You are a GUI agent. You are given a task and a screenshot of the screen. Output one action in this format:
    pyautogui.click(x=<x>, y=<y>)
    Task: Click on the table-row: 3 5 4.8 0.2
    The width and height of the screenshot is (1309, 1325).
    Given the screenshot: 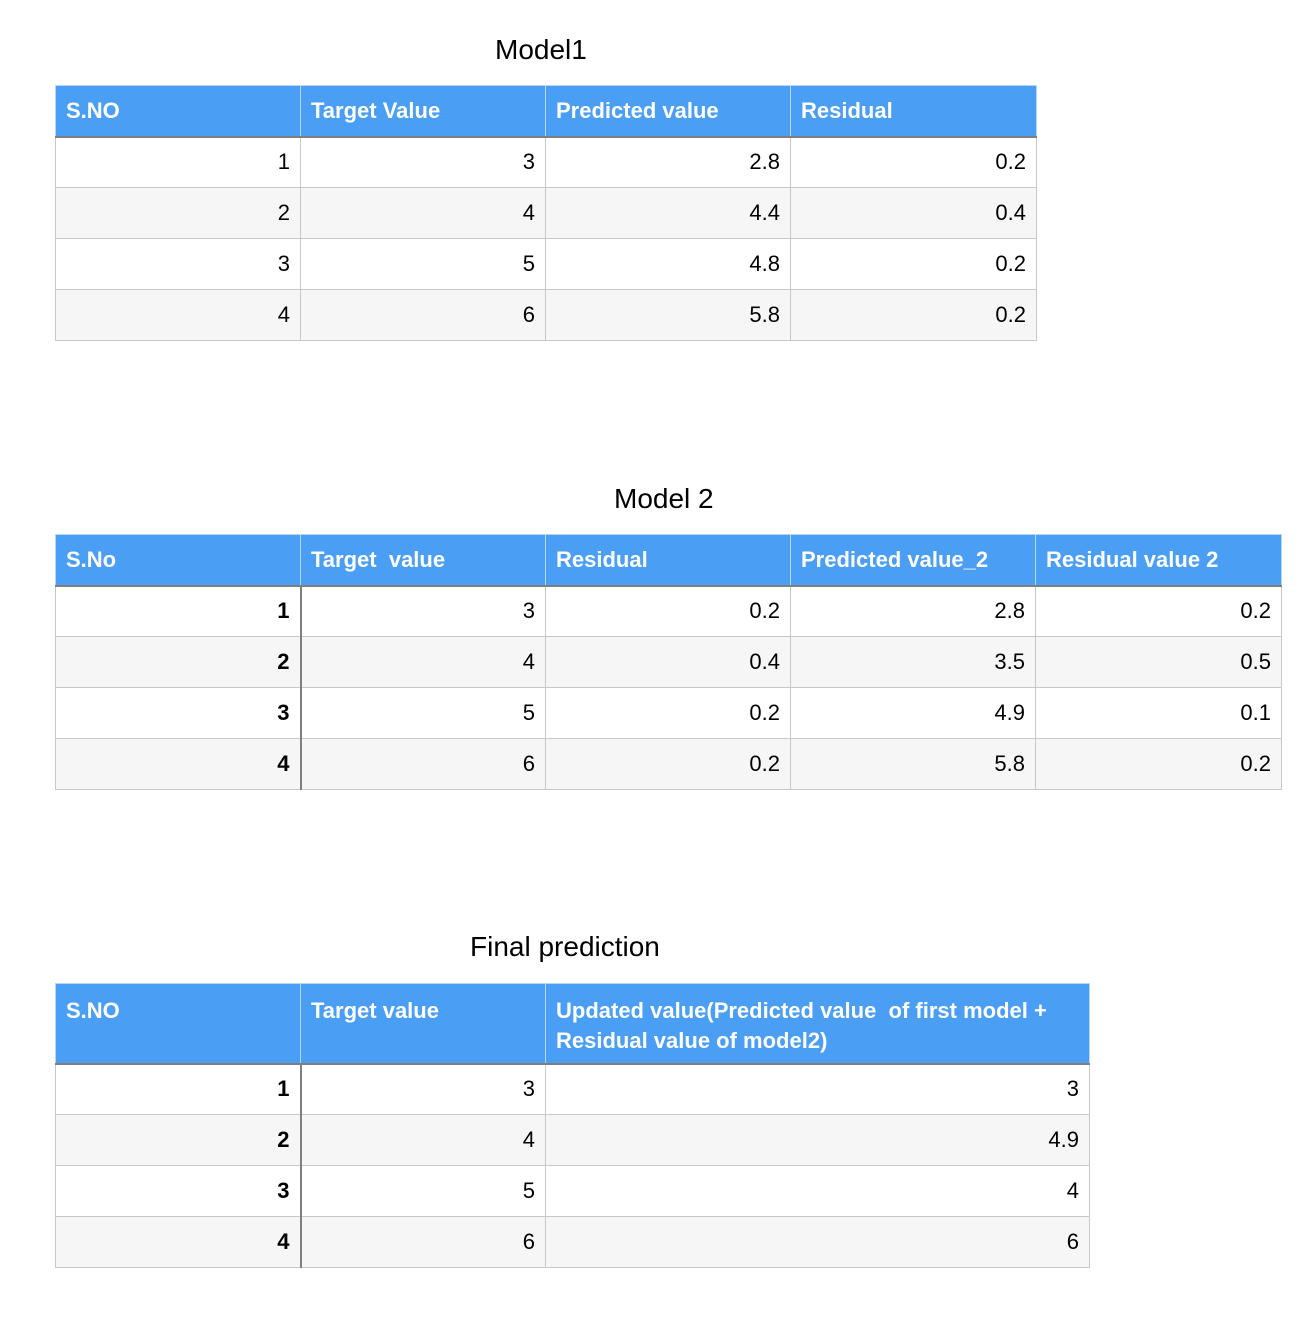 What is the action you would take?
    pyautogui.click(x=546, y=264)
    